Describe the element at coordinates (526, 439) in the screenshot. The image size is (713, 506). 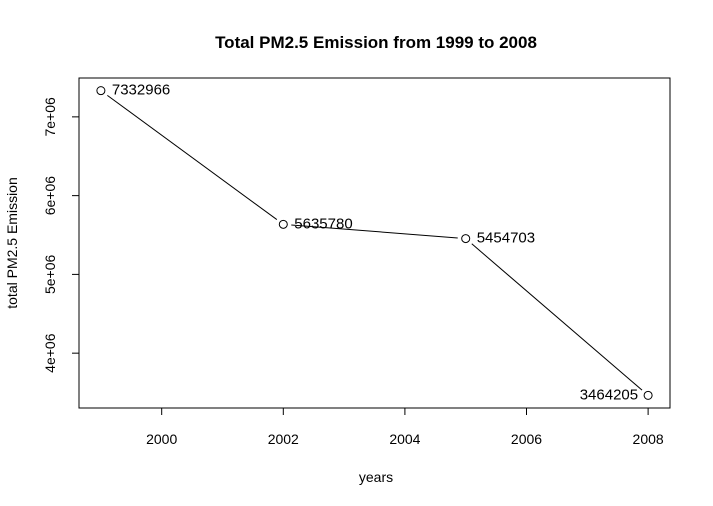
I see `x-tick-label: 2006` at that location.